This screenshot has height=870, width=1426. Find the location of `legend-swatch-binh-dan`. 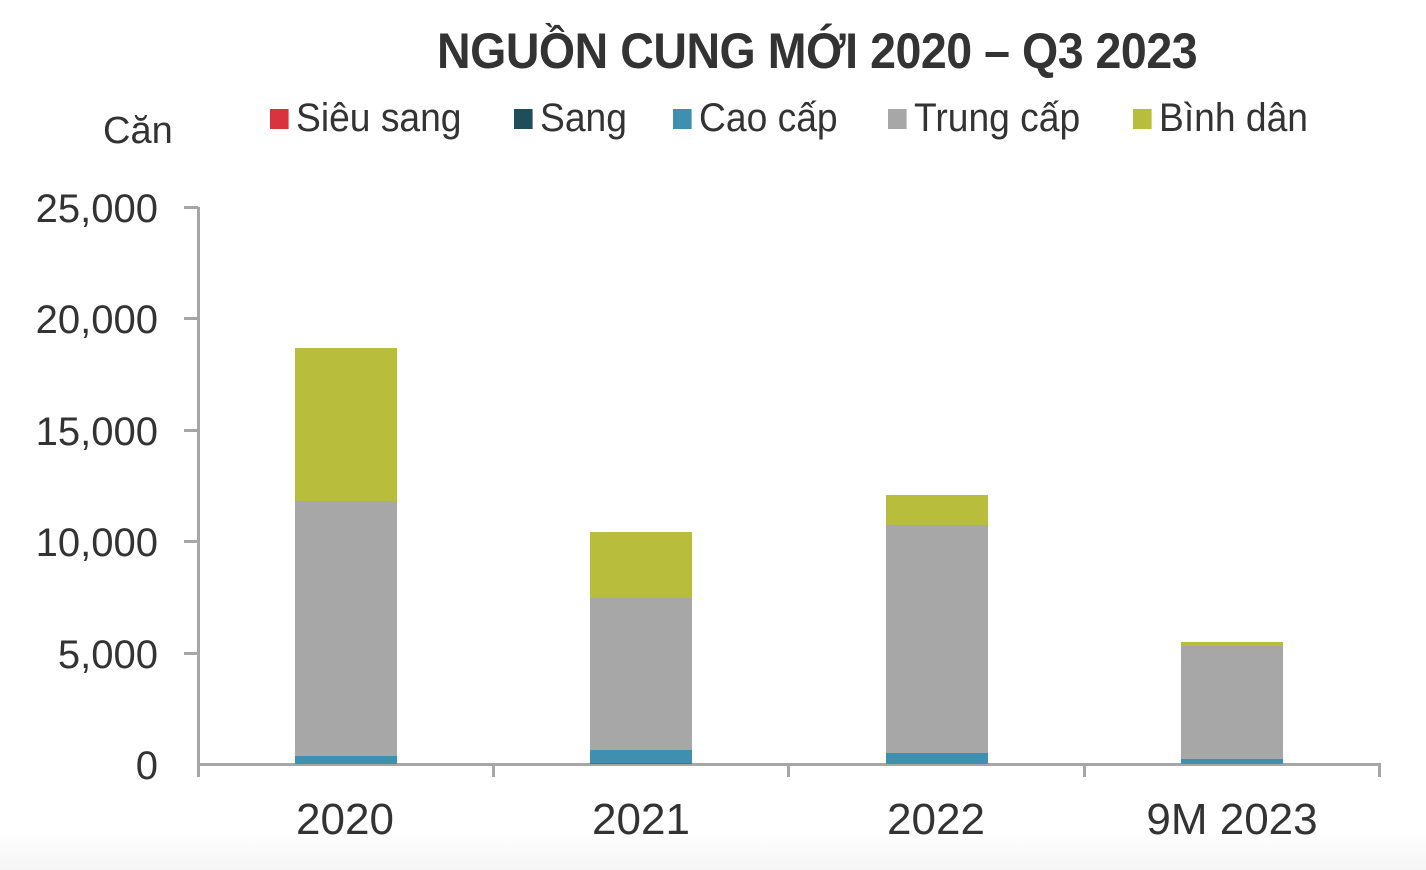

legend-swatch-binh-dan is located at coordinates (1142, 118).